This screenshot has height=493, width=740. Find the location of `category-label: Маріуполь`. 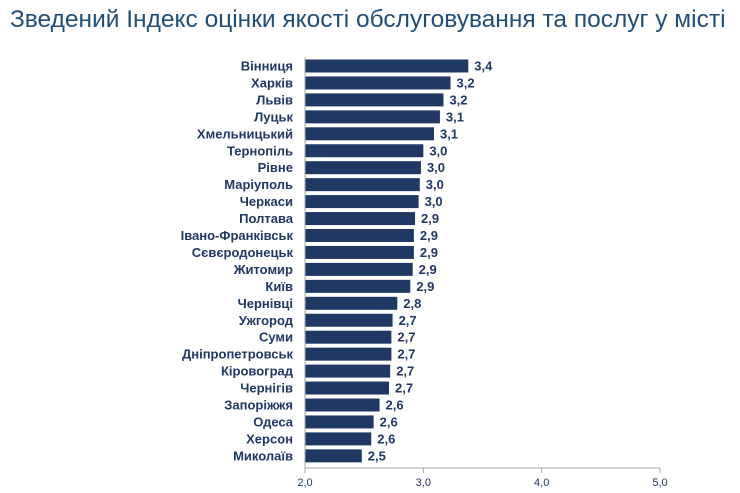

category-label: Маріуполь is located at coordinates (258, 184).